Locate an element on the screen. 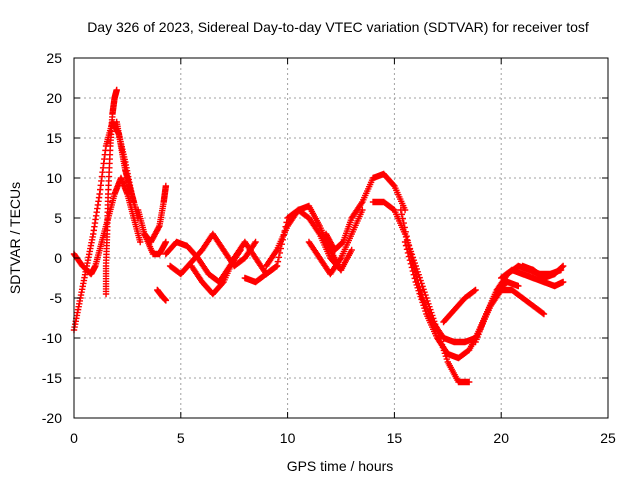 The width and height of the screenshot is (640, 480). y-tick-label: 10 is located at coordinates (54, 178).